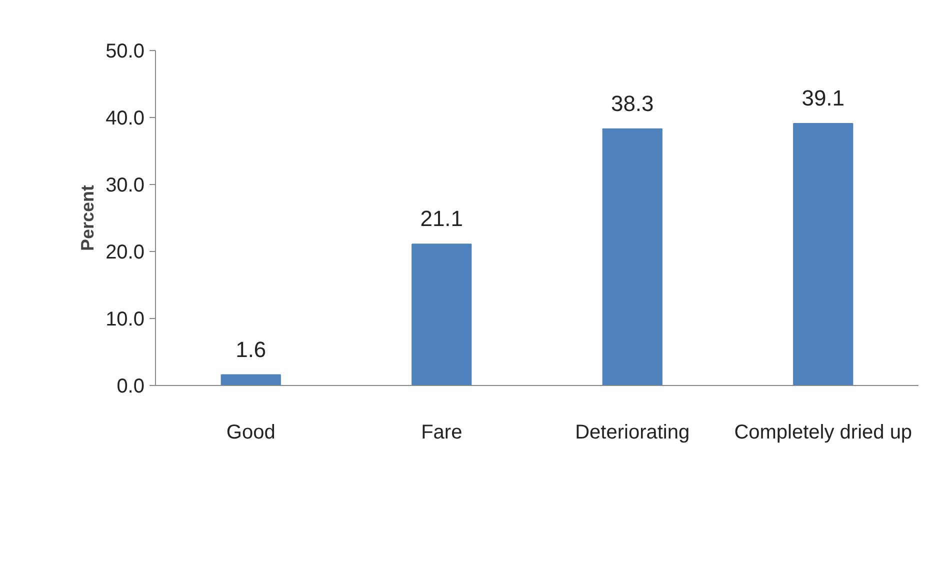  What do you see at coordinates (251, 349) in the screenshot?
I see `data-label: 1.6` at bounding box center [251, 349].